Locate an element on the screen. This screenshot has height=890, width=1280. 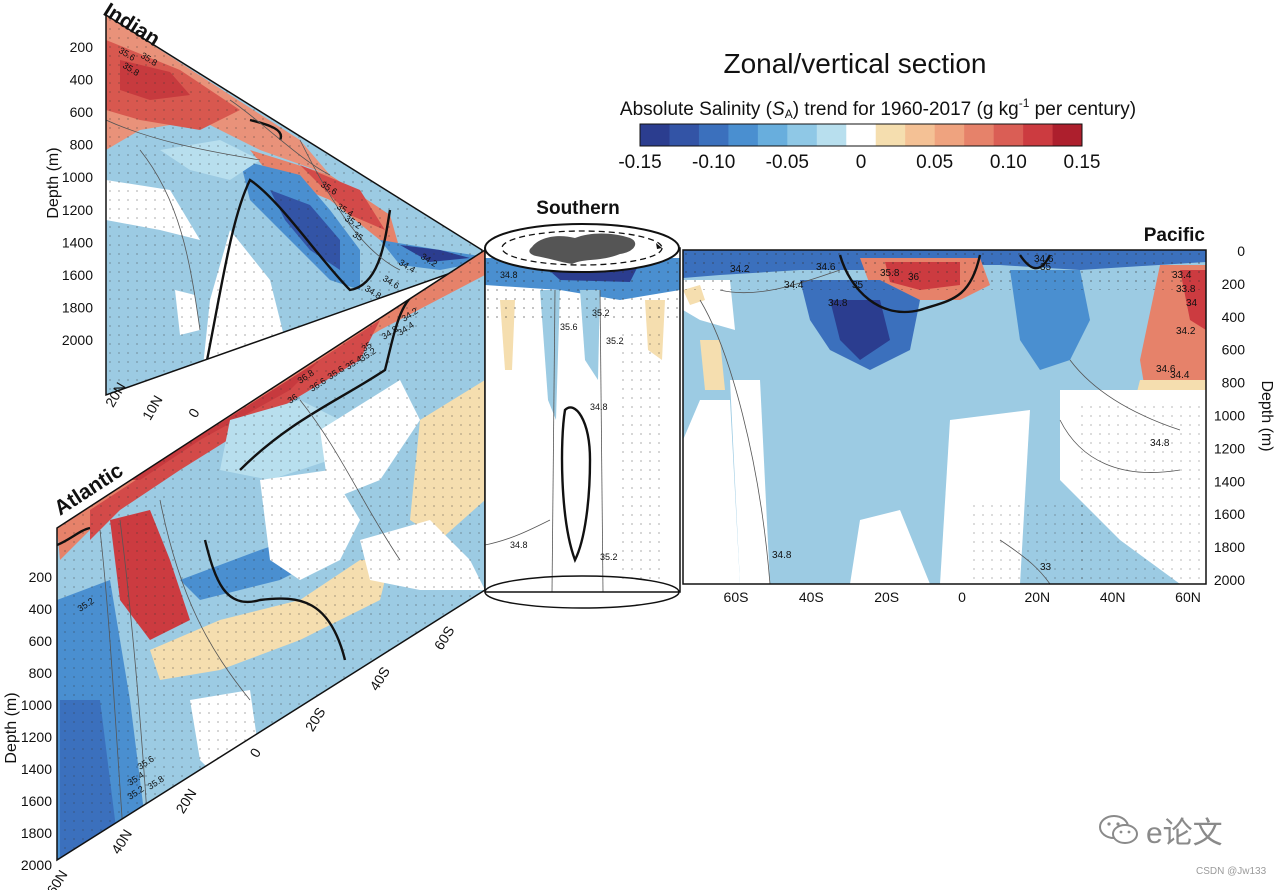
colorbar-frame is located at coordinates (861, 135).